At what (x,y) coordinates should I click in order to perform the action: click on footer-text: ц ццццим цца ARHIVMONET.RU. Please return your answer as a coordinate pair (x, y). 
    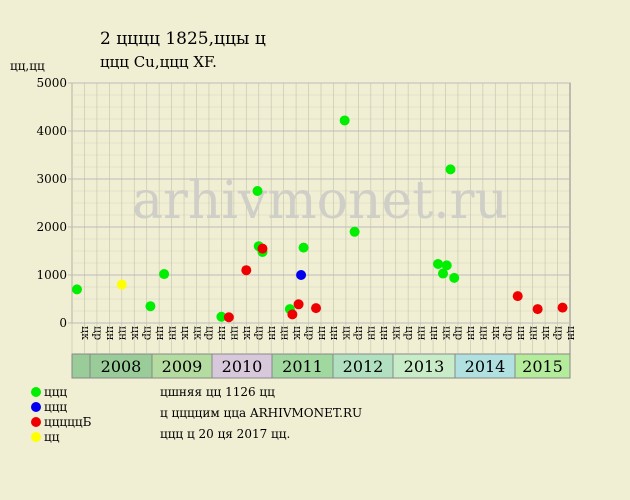
    Looking at the image, I should click on (261, 413).